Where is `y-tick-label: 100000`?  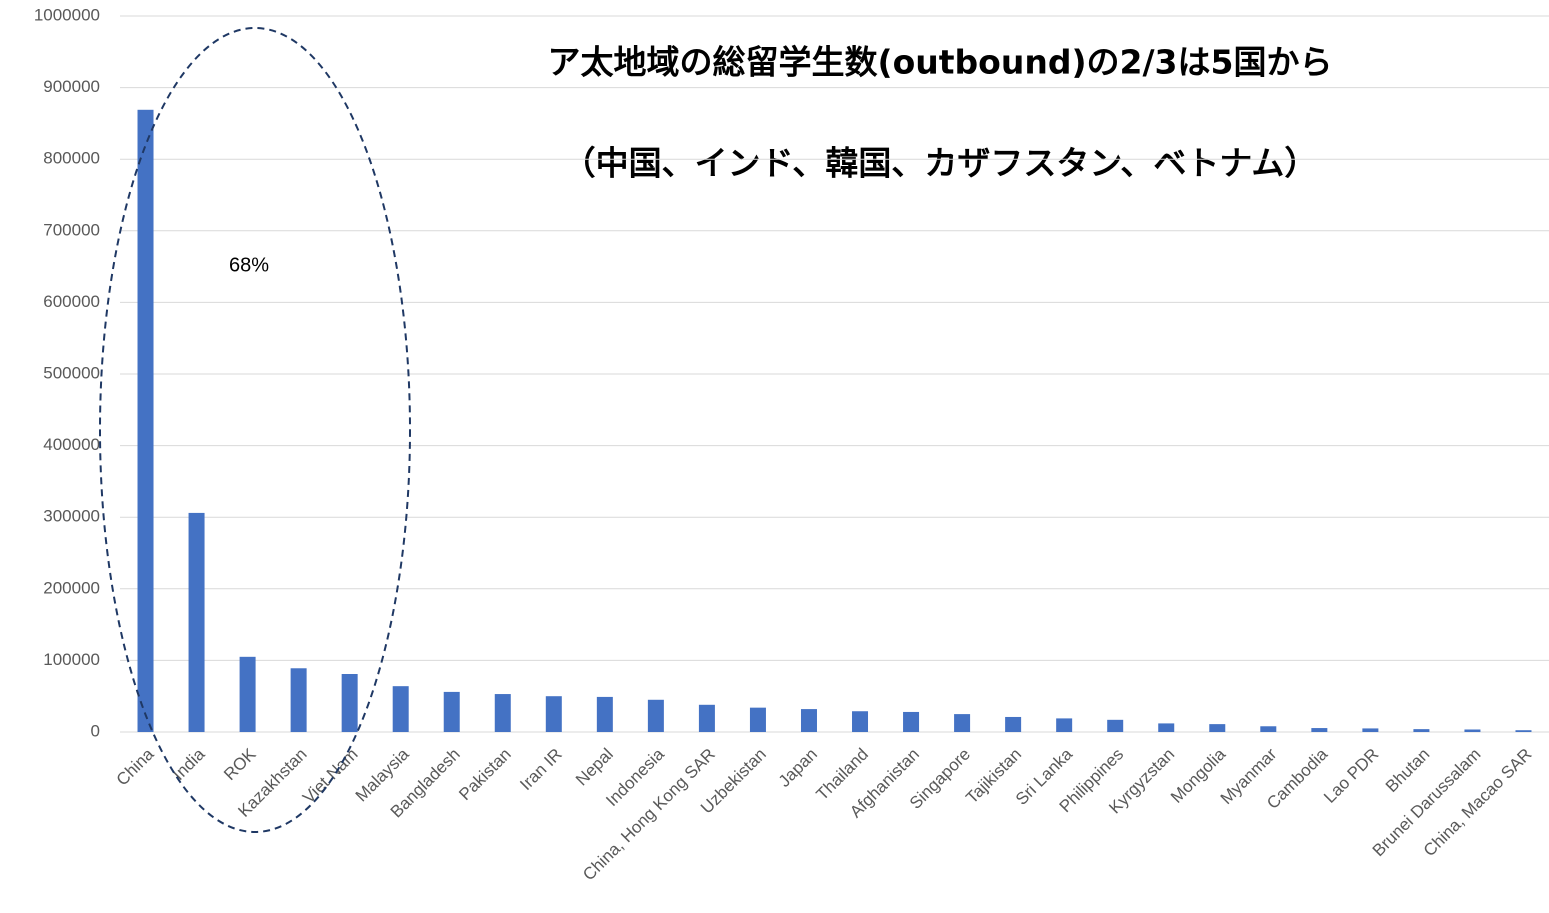
y-tick-label: 100000 is located at coordinates (71, 659).